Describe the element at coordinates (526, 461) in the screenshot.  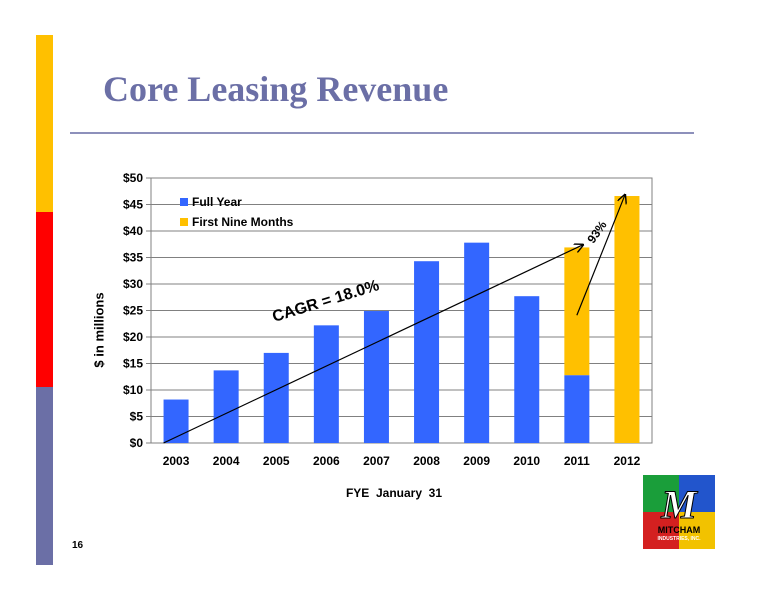
I see `x-tick-label: 2010` at that location.